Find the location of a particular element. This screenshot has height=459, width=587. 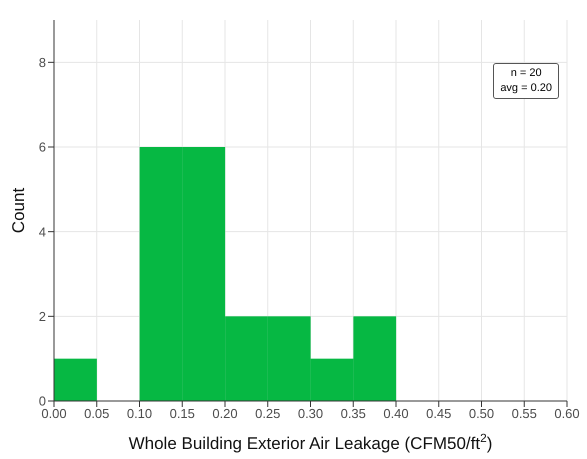

x-tick-label: 0.55 is located at coordinates (524, 414).